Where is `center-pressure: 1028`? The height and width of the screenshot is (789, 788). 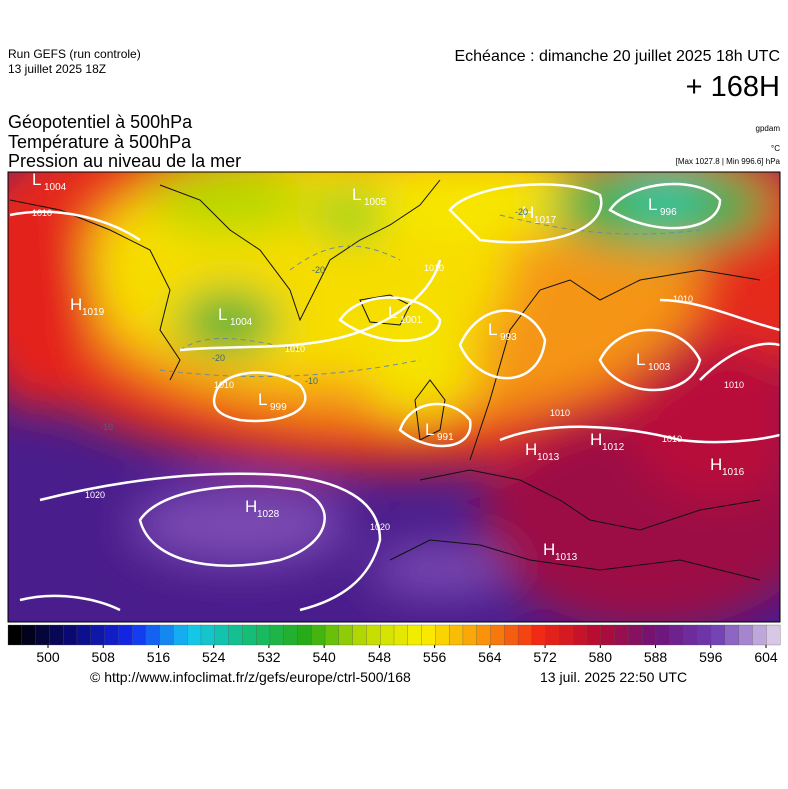
center-pressure: 1028 is located at coordinates (268, 514).